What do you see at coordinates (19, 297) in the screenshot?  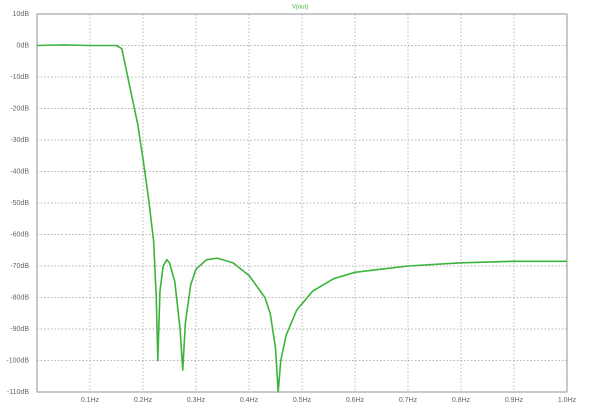 I see `y-tick-label: -80dB` at bounding box center [19, 297].